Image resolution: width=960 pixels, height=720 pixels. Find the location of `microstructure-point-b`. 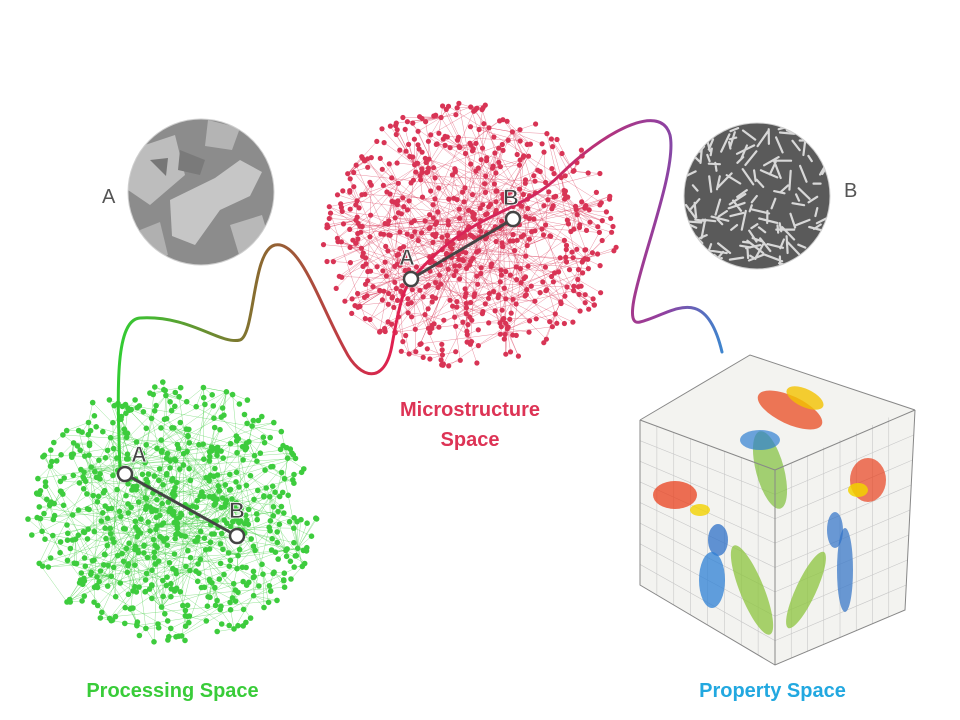

microstructure-point-b is located at coordinates (513, 219).